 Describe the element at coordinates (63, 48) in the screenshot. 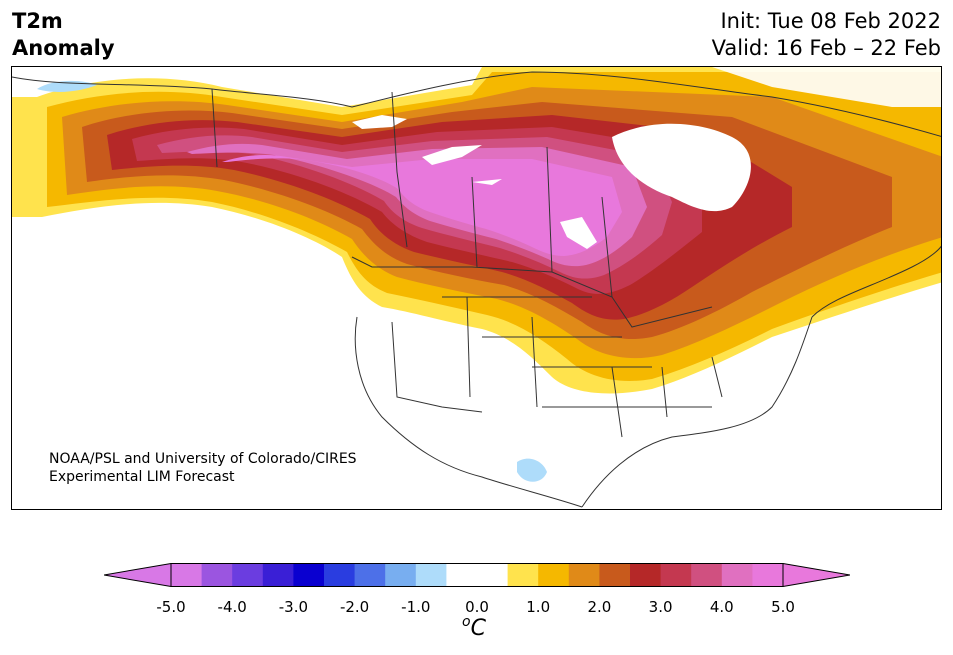

I see `title-line-2: Anomaly` at that location.